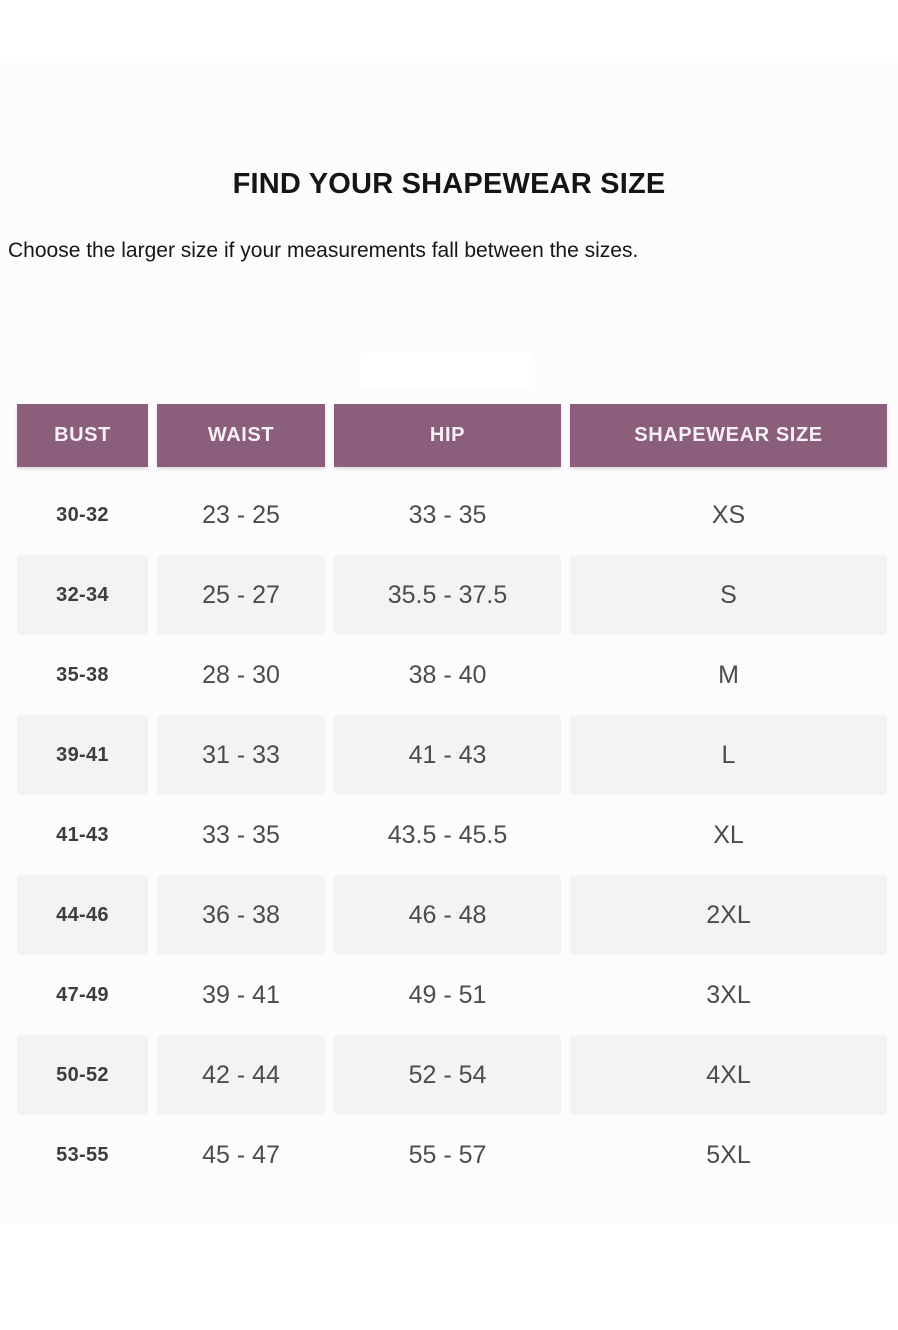 Image resolution: width=898 pixels, height=1330 pixels. Describe the element at coordinates (82, 1154) in the screenshot. I see `bust-cell: 53-55` at that location.